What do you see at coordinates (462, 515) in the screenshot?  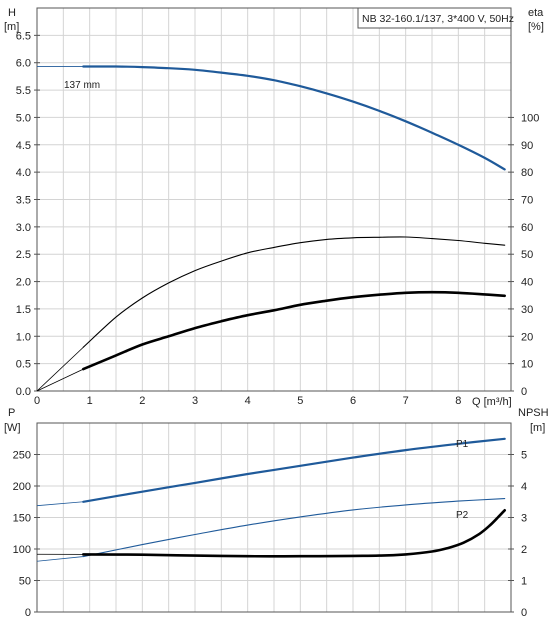 I see `series-label-p2: P2` at bounding box center [462, 515].